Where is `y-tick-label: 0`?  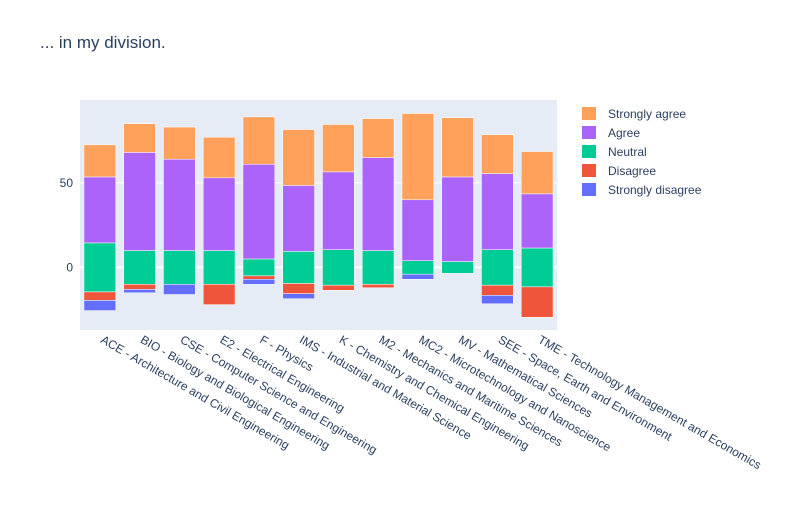
y-tick-label: 0 is located at coordinates (69, 267).